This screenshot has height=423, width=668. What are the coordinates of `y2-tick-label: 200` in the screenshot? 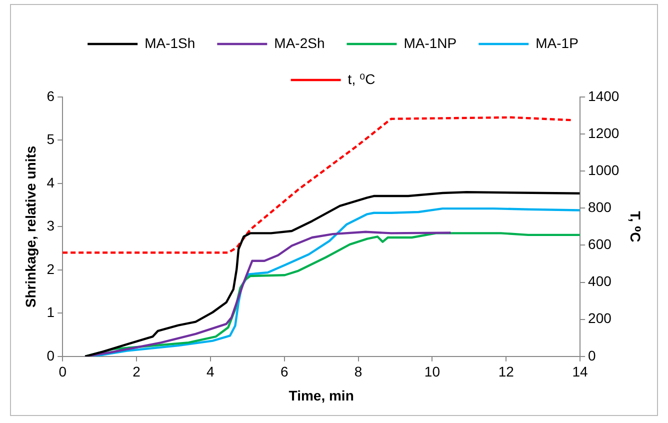 It's located at (600, 318).